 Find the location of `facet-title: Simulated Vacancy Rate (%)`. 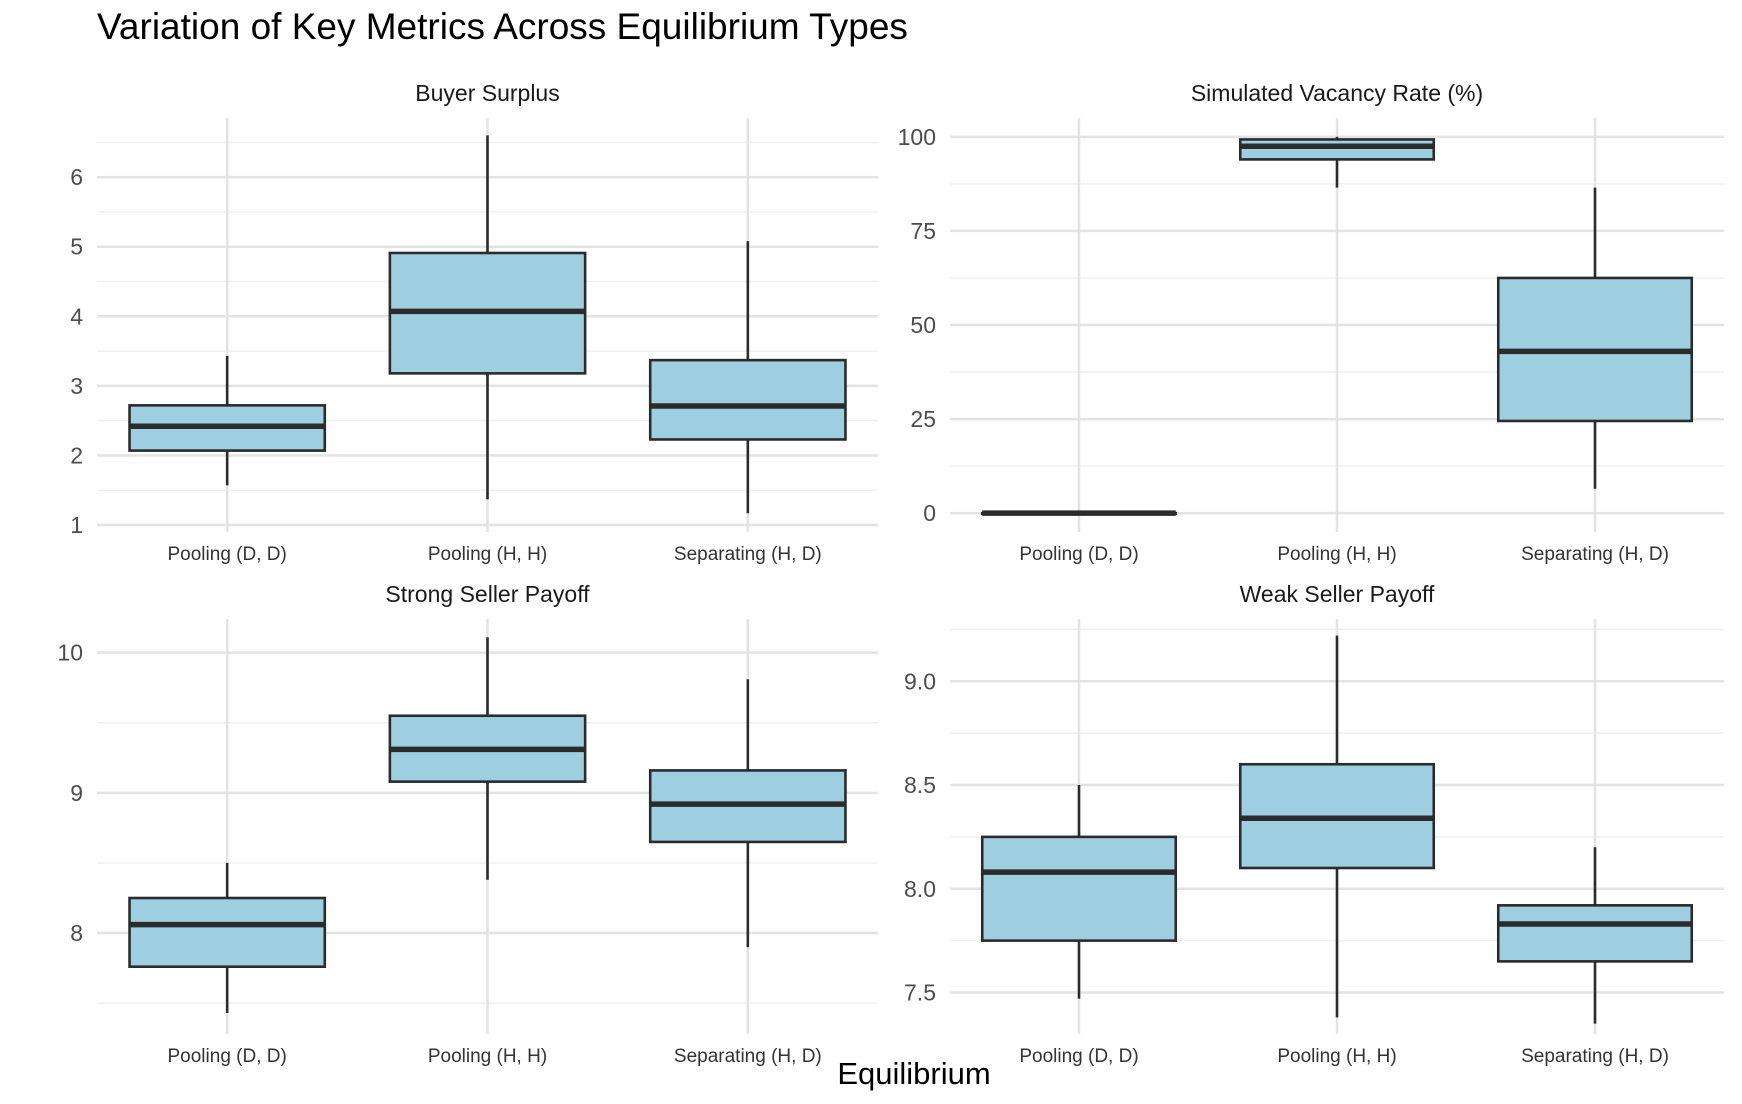

facet-title: Simulated Vacancy Rate (%) is located at coordinates (1337, 93).